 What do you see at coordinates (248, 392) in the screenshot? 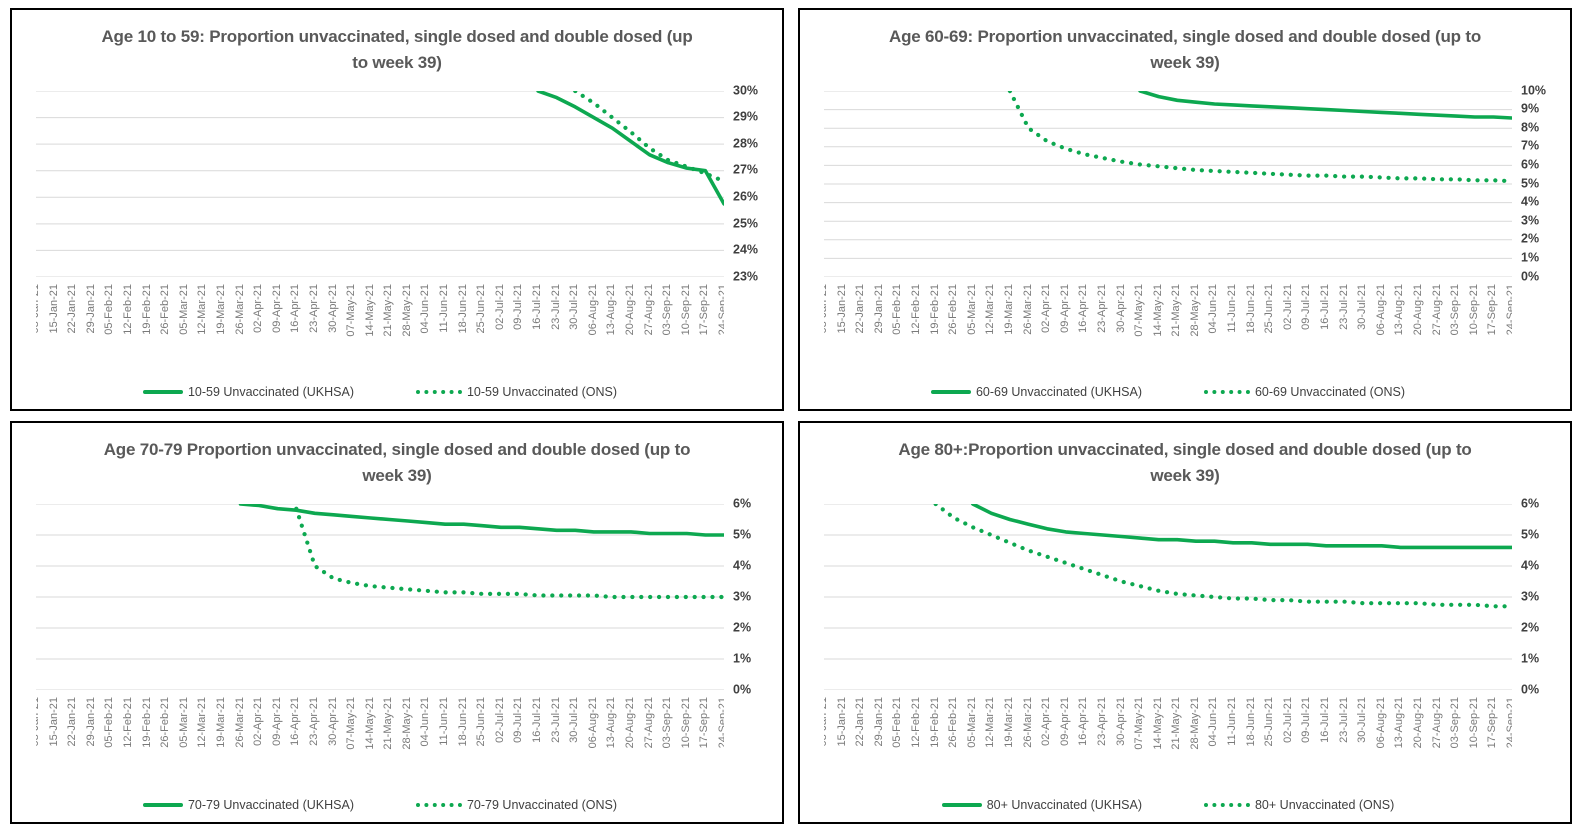
I see `legend-item-ukhsa: 10-59 Unvaccinated (UKHSA)` at bounding box center [248, 392].